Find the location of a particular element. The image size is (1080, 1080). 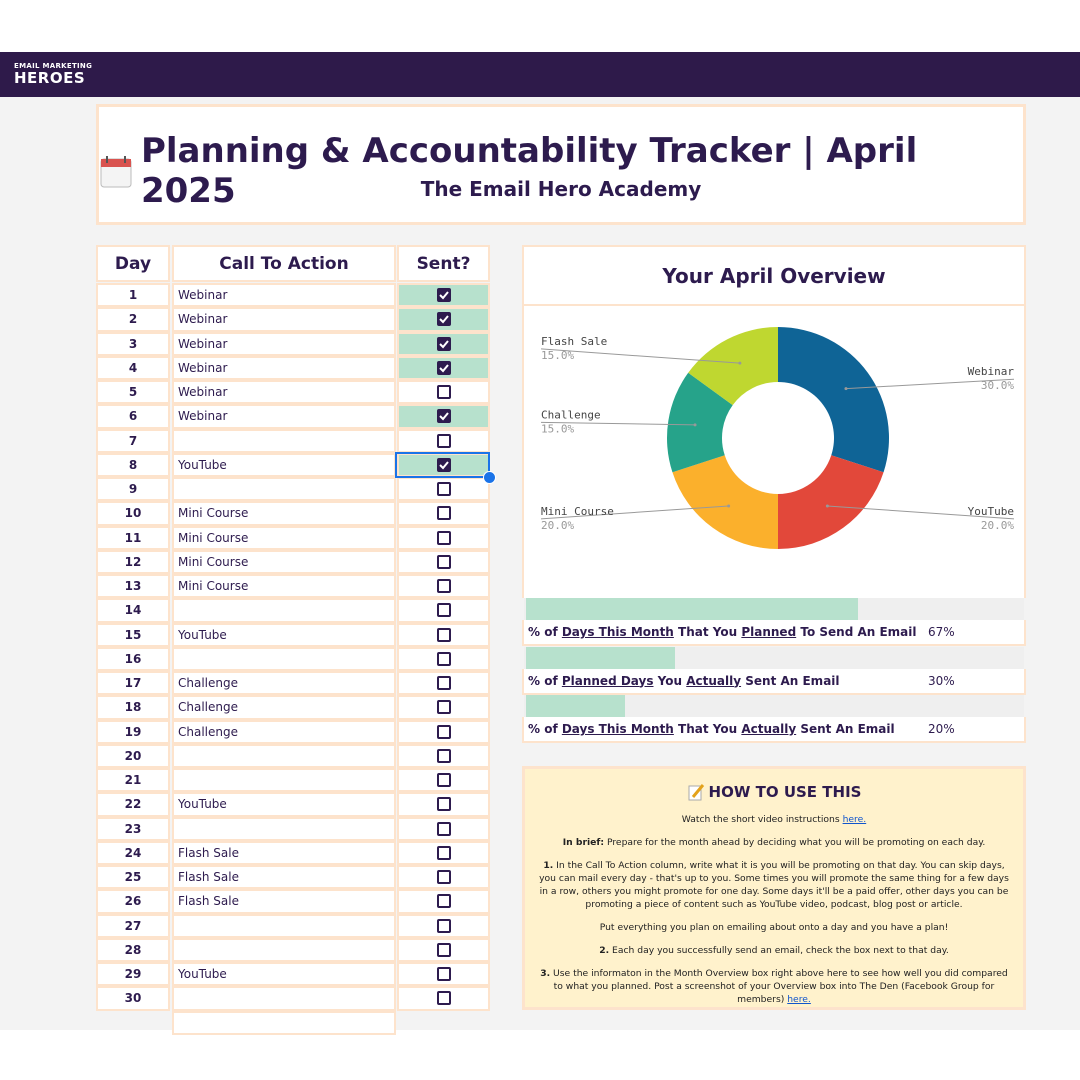

how-to-paragraph: Watch the short video instructions here. is located at coordinates (774, 819).